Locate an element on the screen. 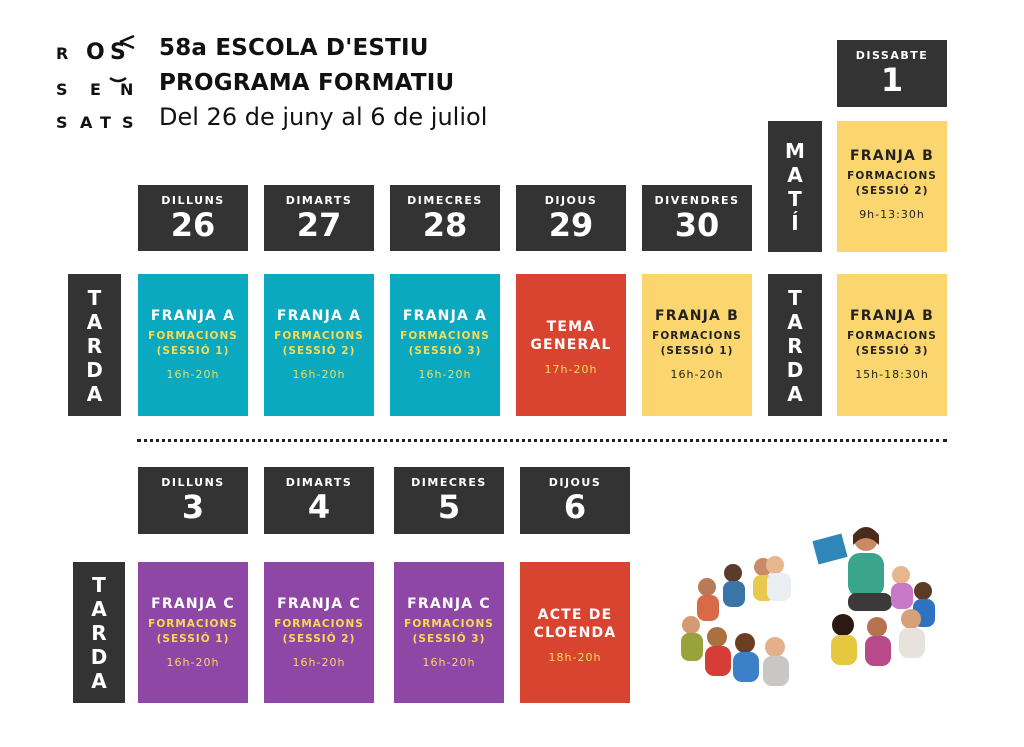 The height and width of the screenshot is (747, 1024). day-number: 27 is located at coordinates (319, 225).